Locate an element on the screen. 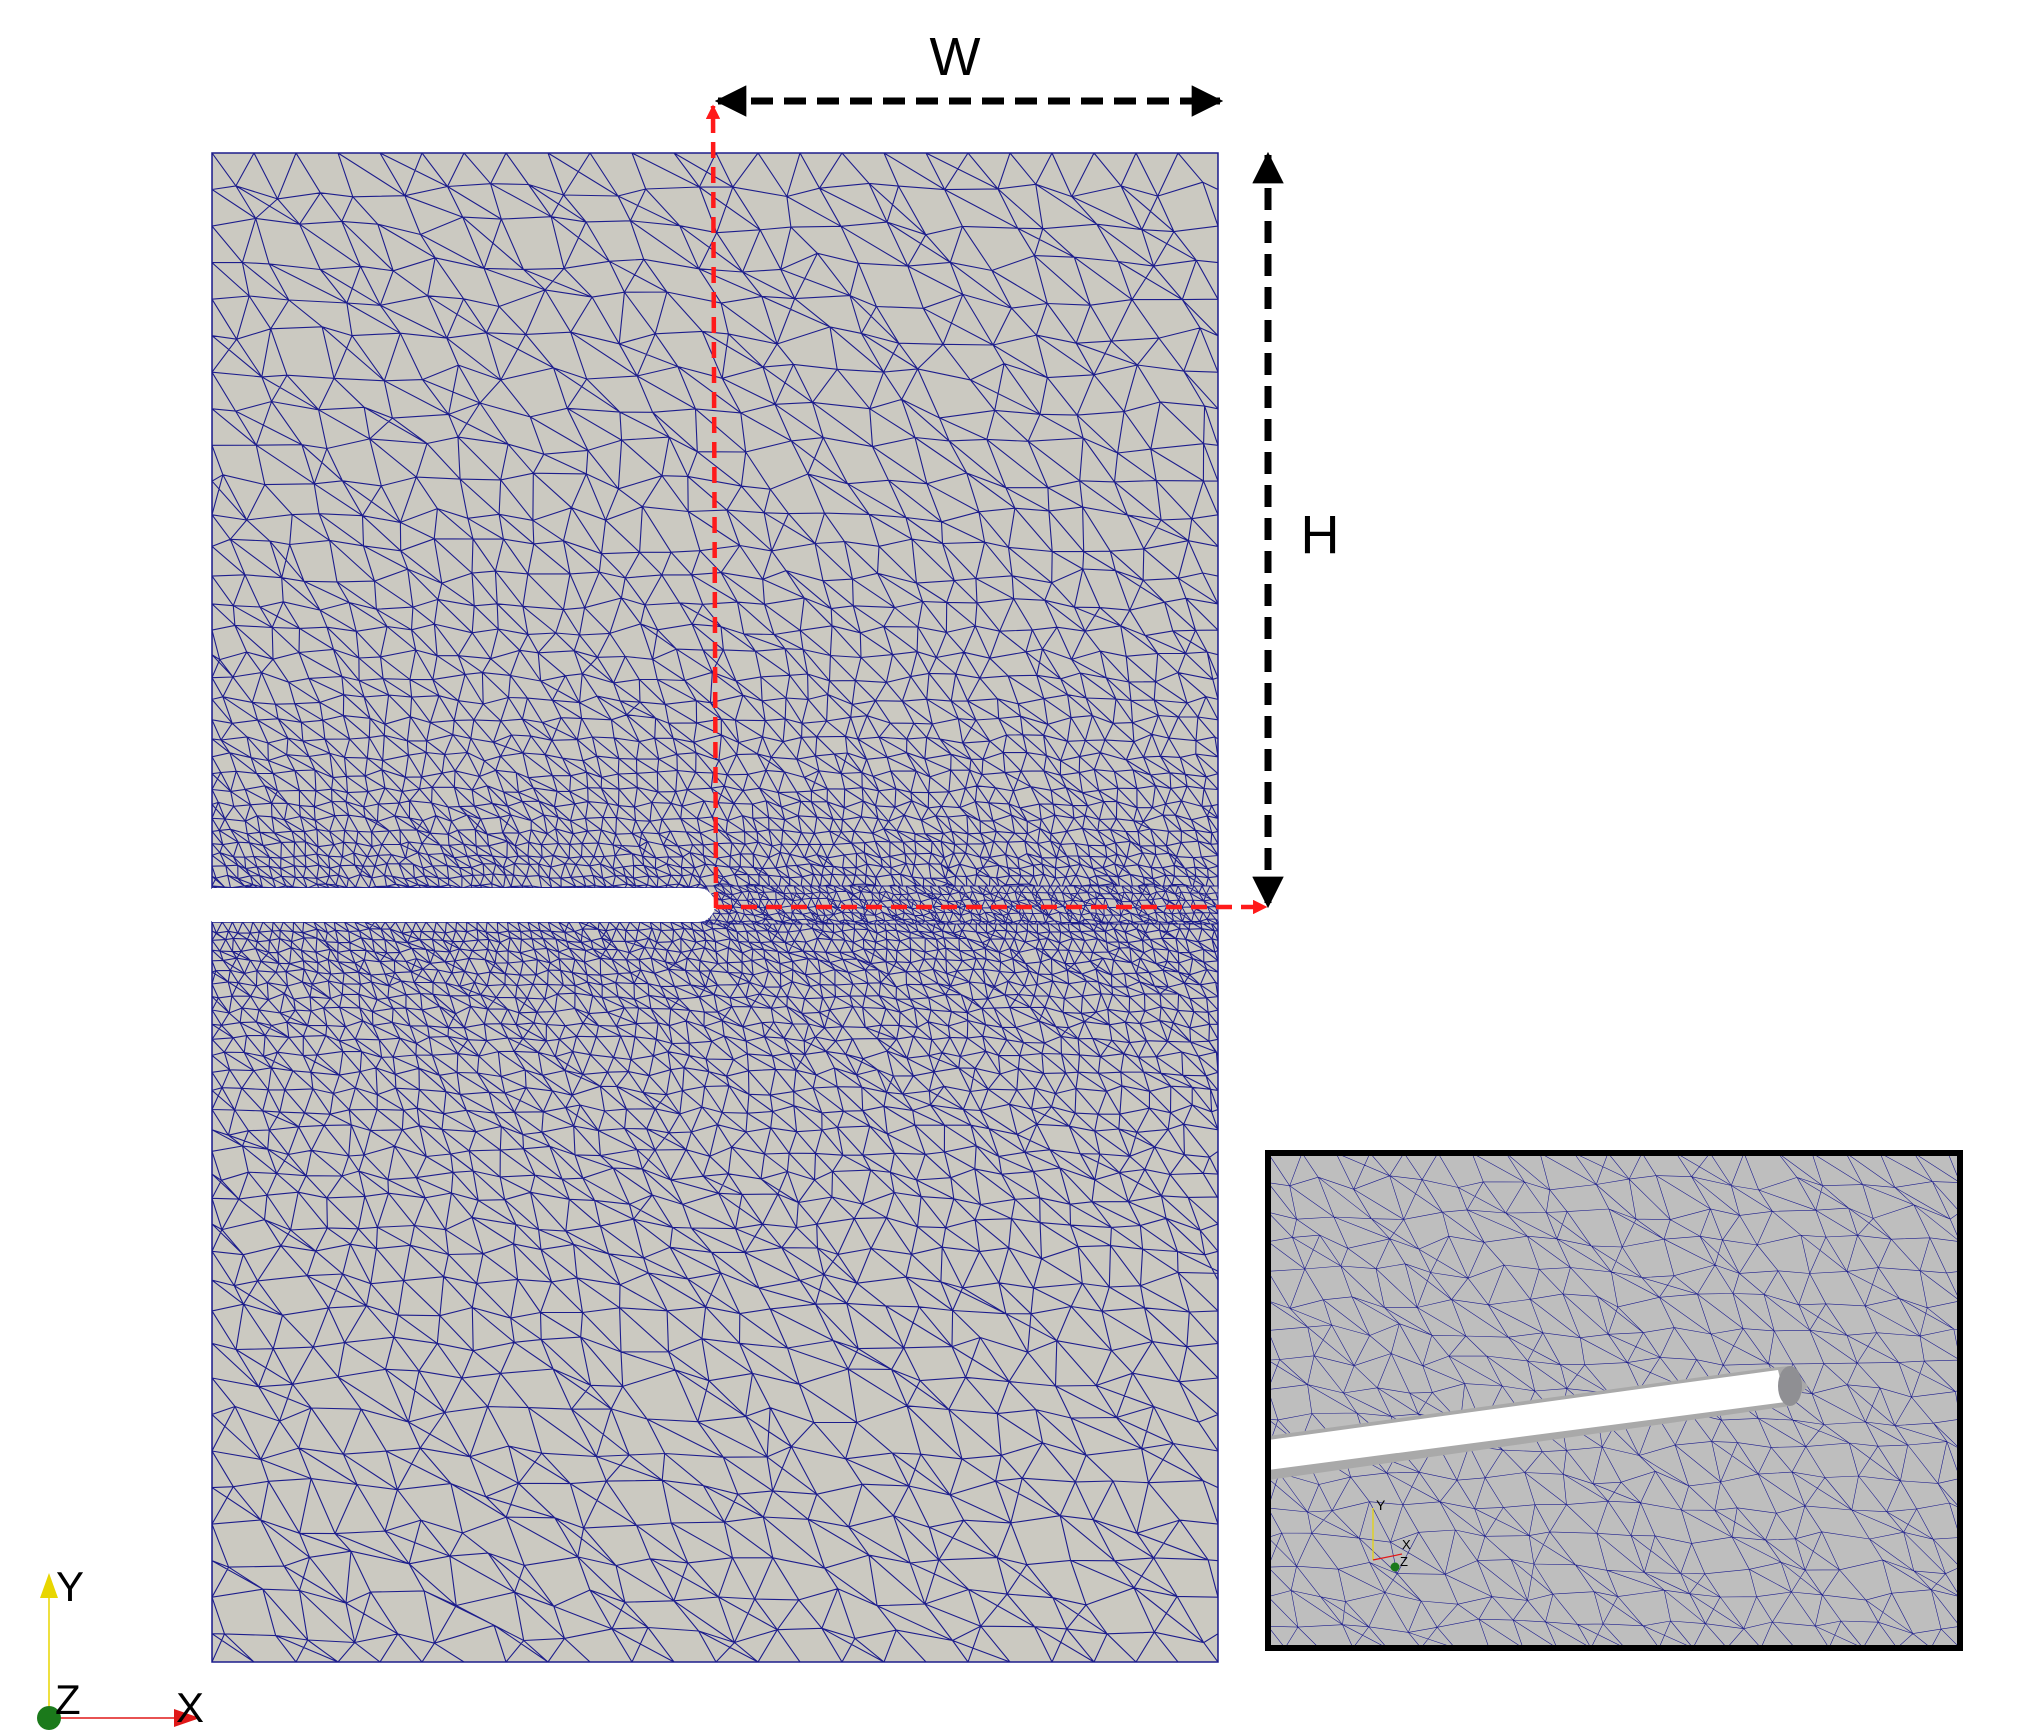 Image resolution: width=2030 pixels, height=1736 pixels. x-axis-arrowhead is located at coordinates (187, 1718).